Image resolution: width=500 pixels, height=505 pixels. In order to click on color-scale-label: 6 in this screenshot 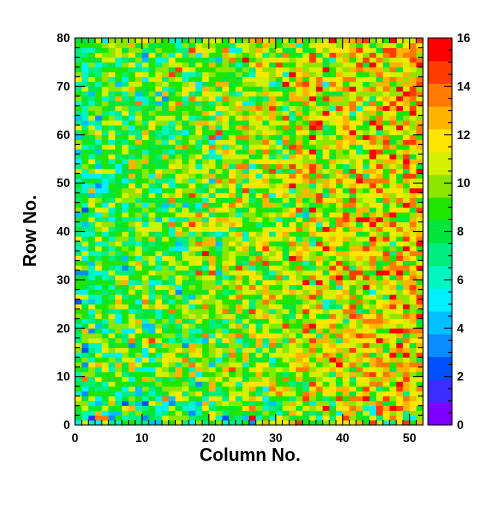, I will do `click(460, 280)`.